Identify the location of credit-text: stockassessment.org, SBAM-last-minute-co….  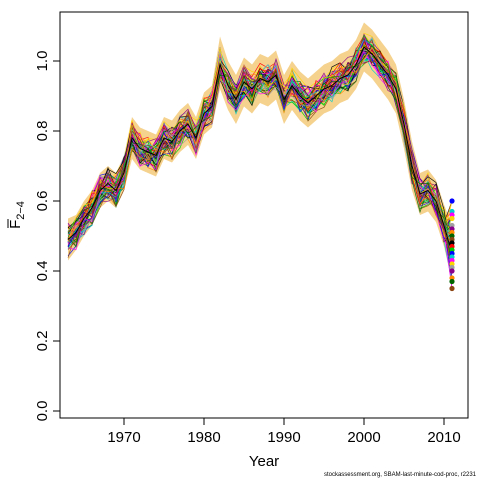
(400, 475).